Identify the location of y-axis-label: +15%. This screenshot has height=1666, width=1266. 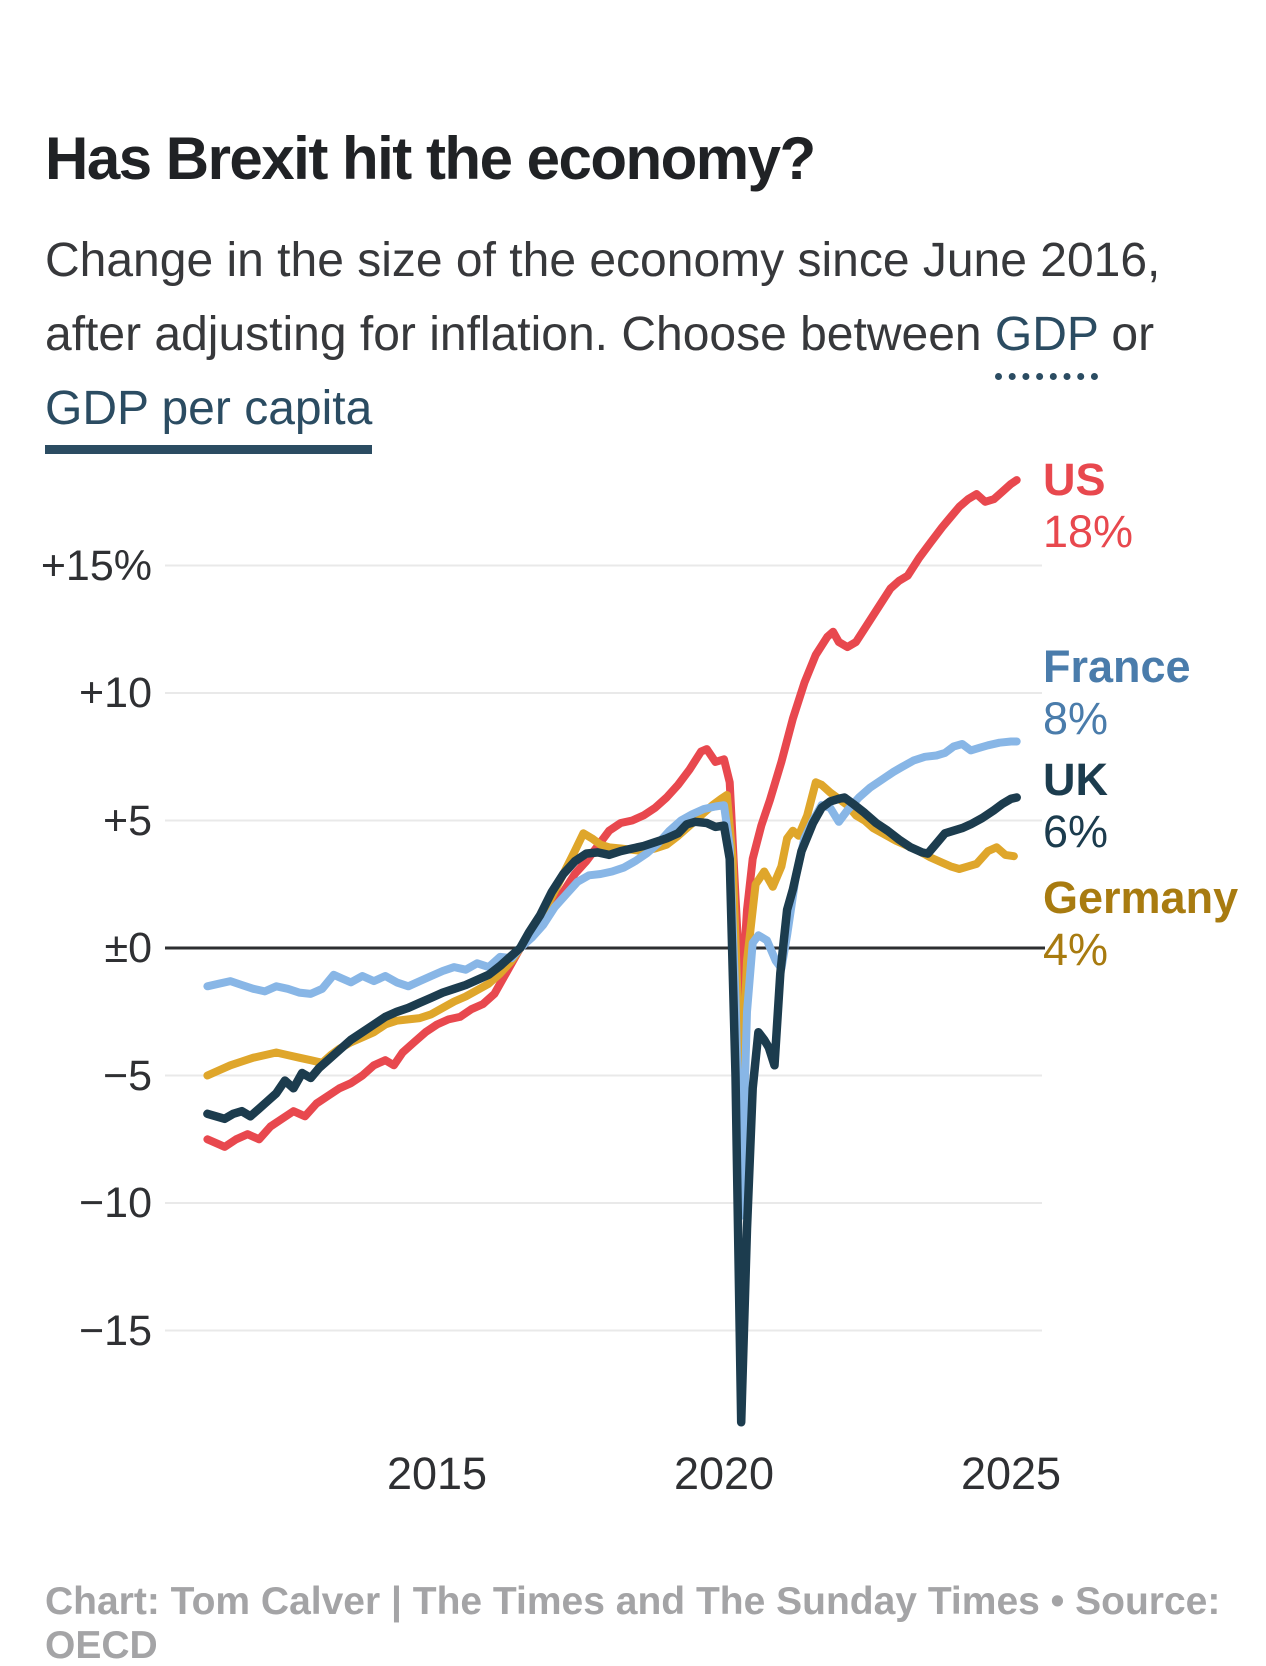
(96, 565).